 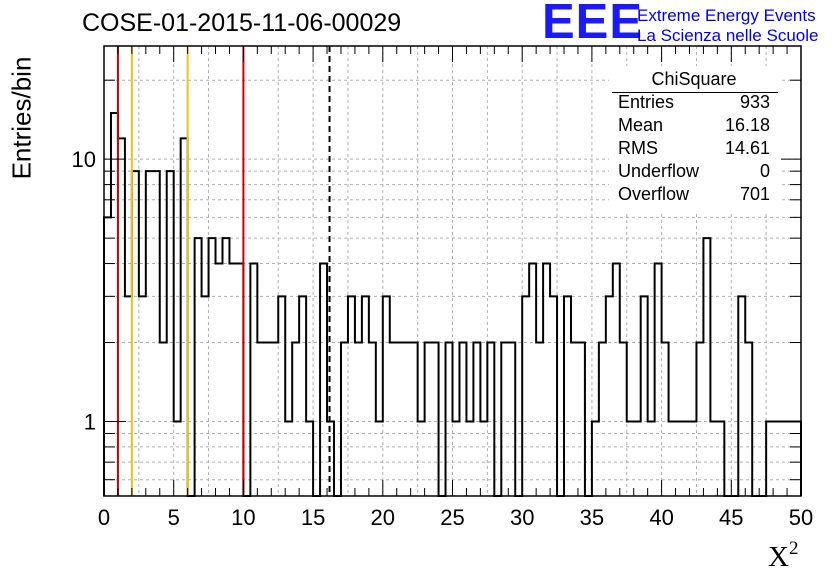 I want to click on stats-title: ChiSquare, so click(x=694, y=79).